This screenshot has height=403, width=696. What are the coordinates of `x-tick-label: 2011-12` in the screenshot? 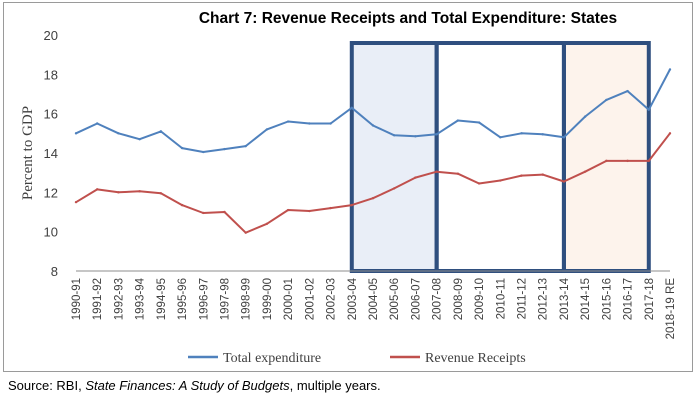 It's located at (523, 298).